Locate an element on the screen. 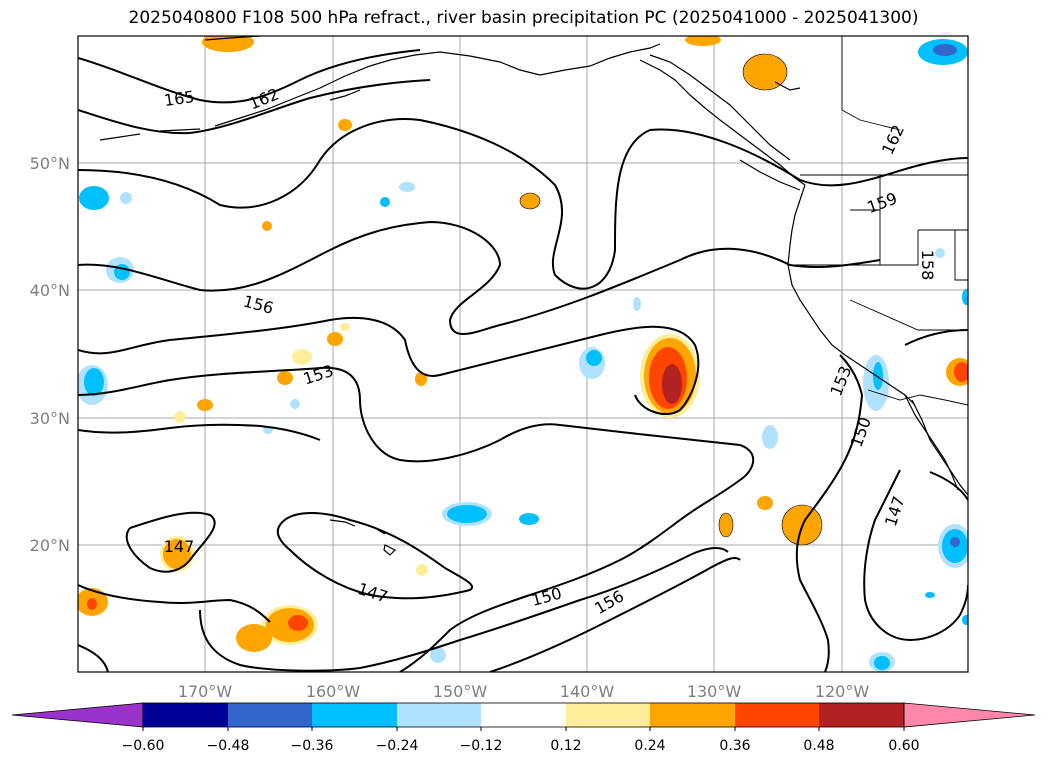 This screenshot has width=1047, height=765. contour-label-158: 158 is located at coordinates (927, 265).